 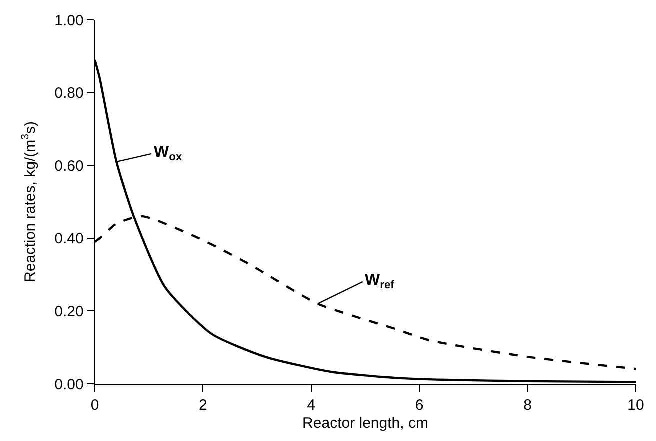 I want to click on x-tick-label: 10, so click(x=636, y=405).